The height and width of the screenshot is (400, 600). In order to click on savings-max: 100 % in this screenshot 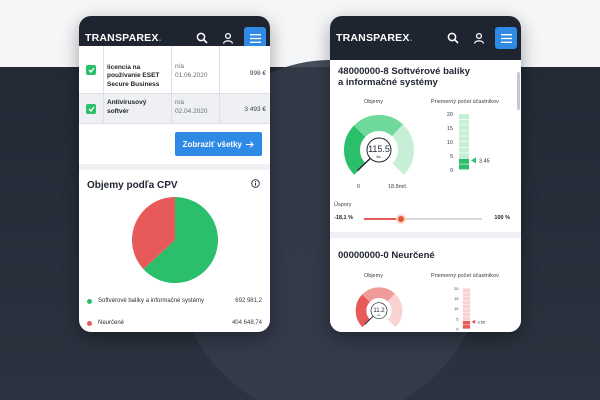, I will do `click(502, 218)`.